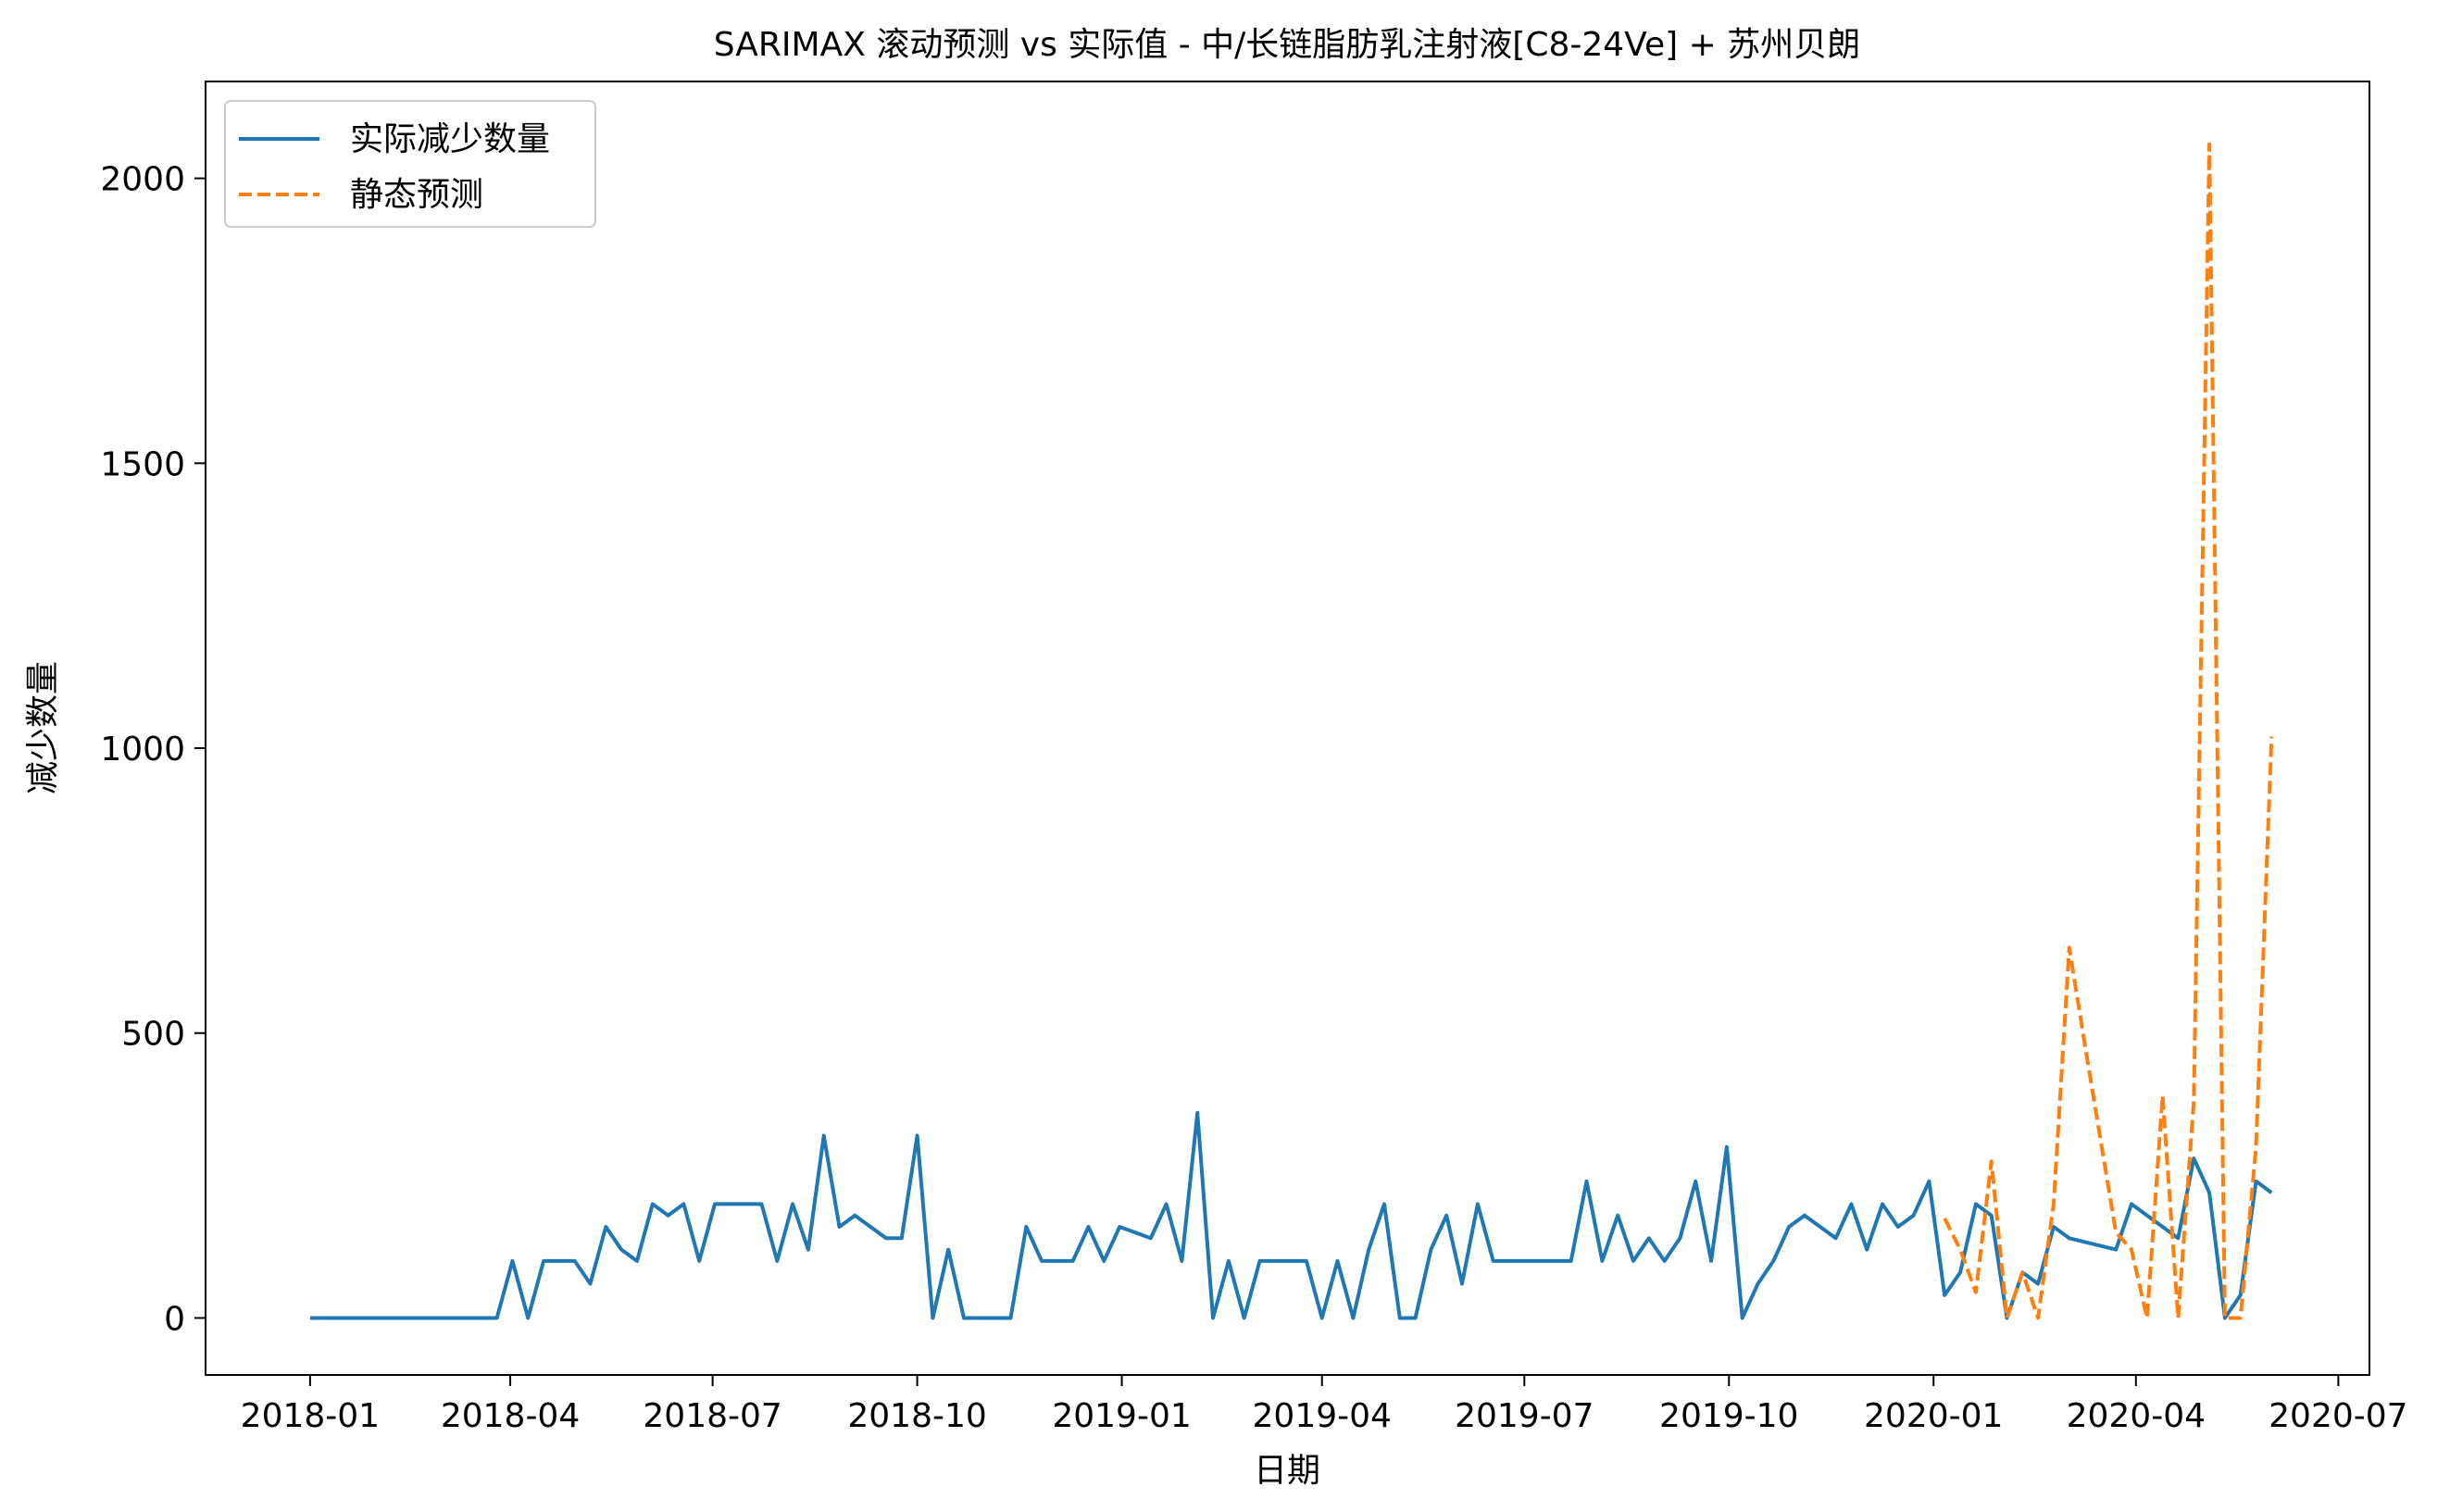  Describe the element at coordinates (1934, 1416) in the screenshot. I see `x-tick-label: 2020-01` at that location.